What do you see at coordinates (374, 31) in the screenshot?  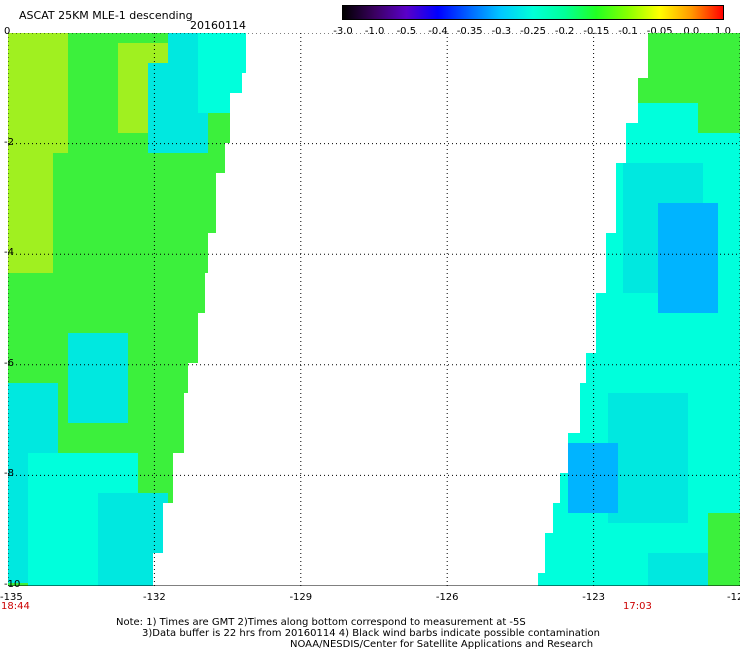 I see `color-scale-label: -1.0` at bounding box center [374, 31].